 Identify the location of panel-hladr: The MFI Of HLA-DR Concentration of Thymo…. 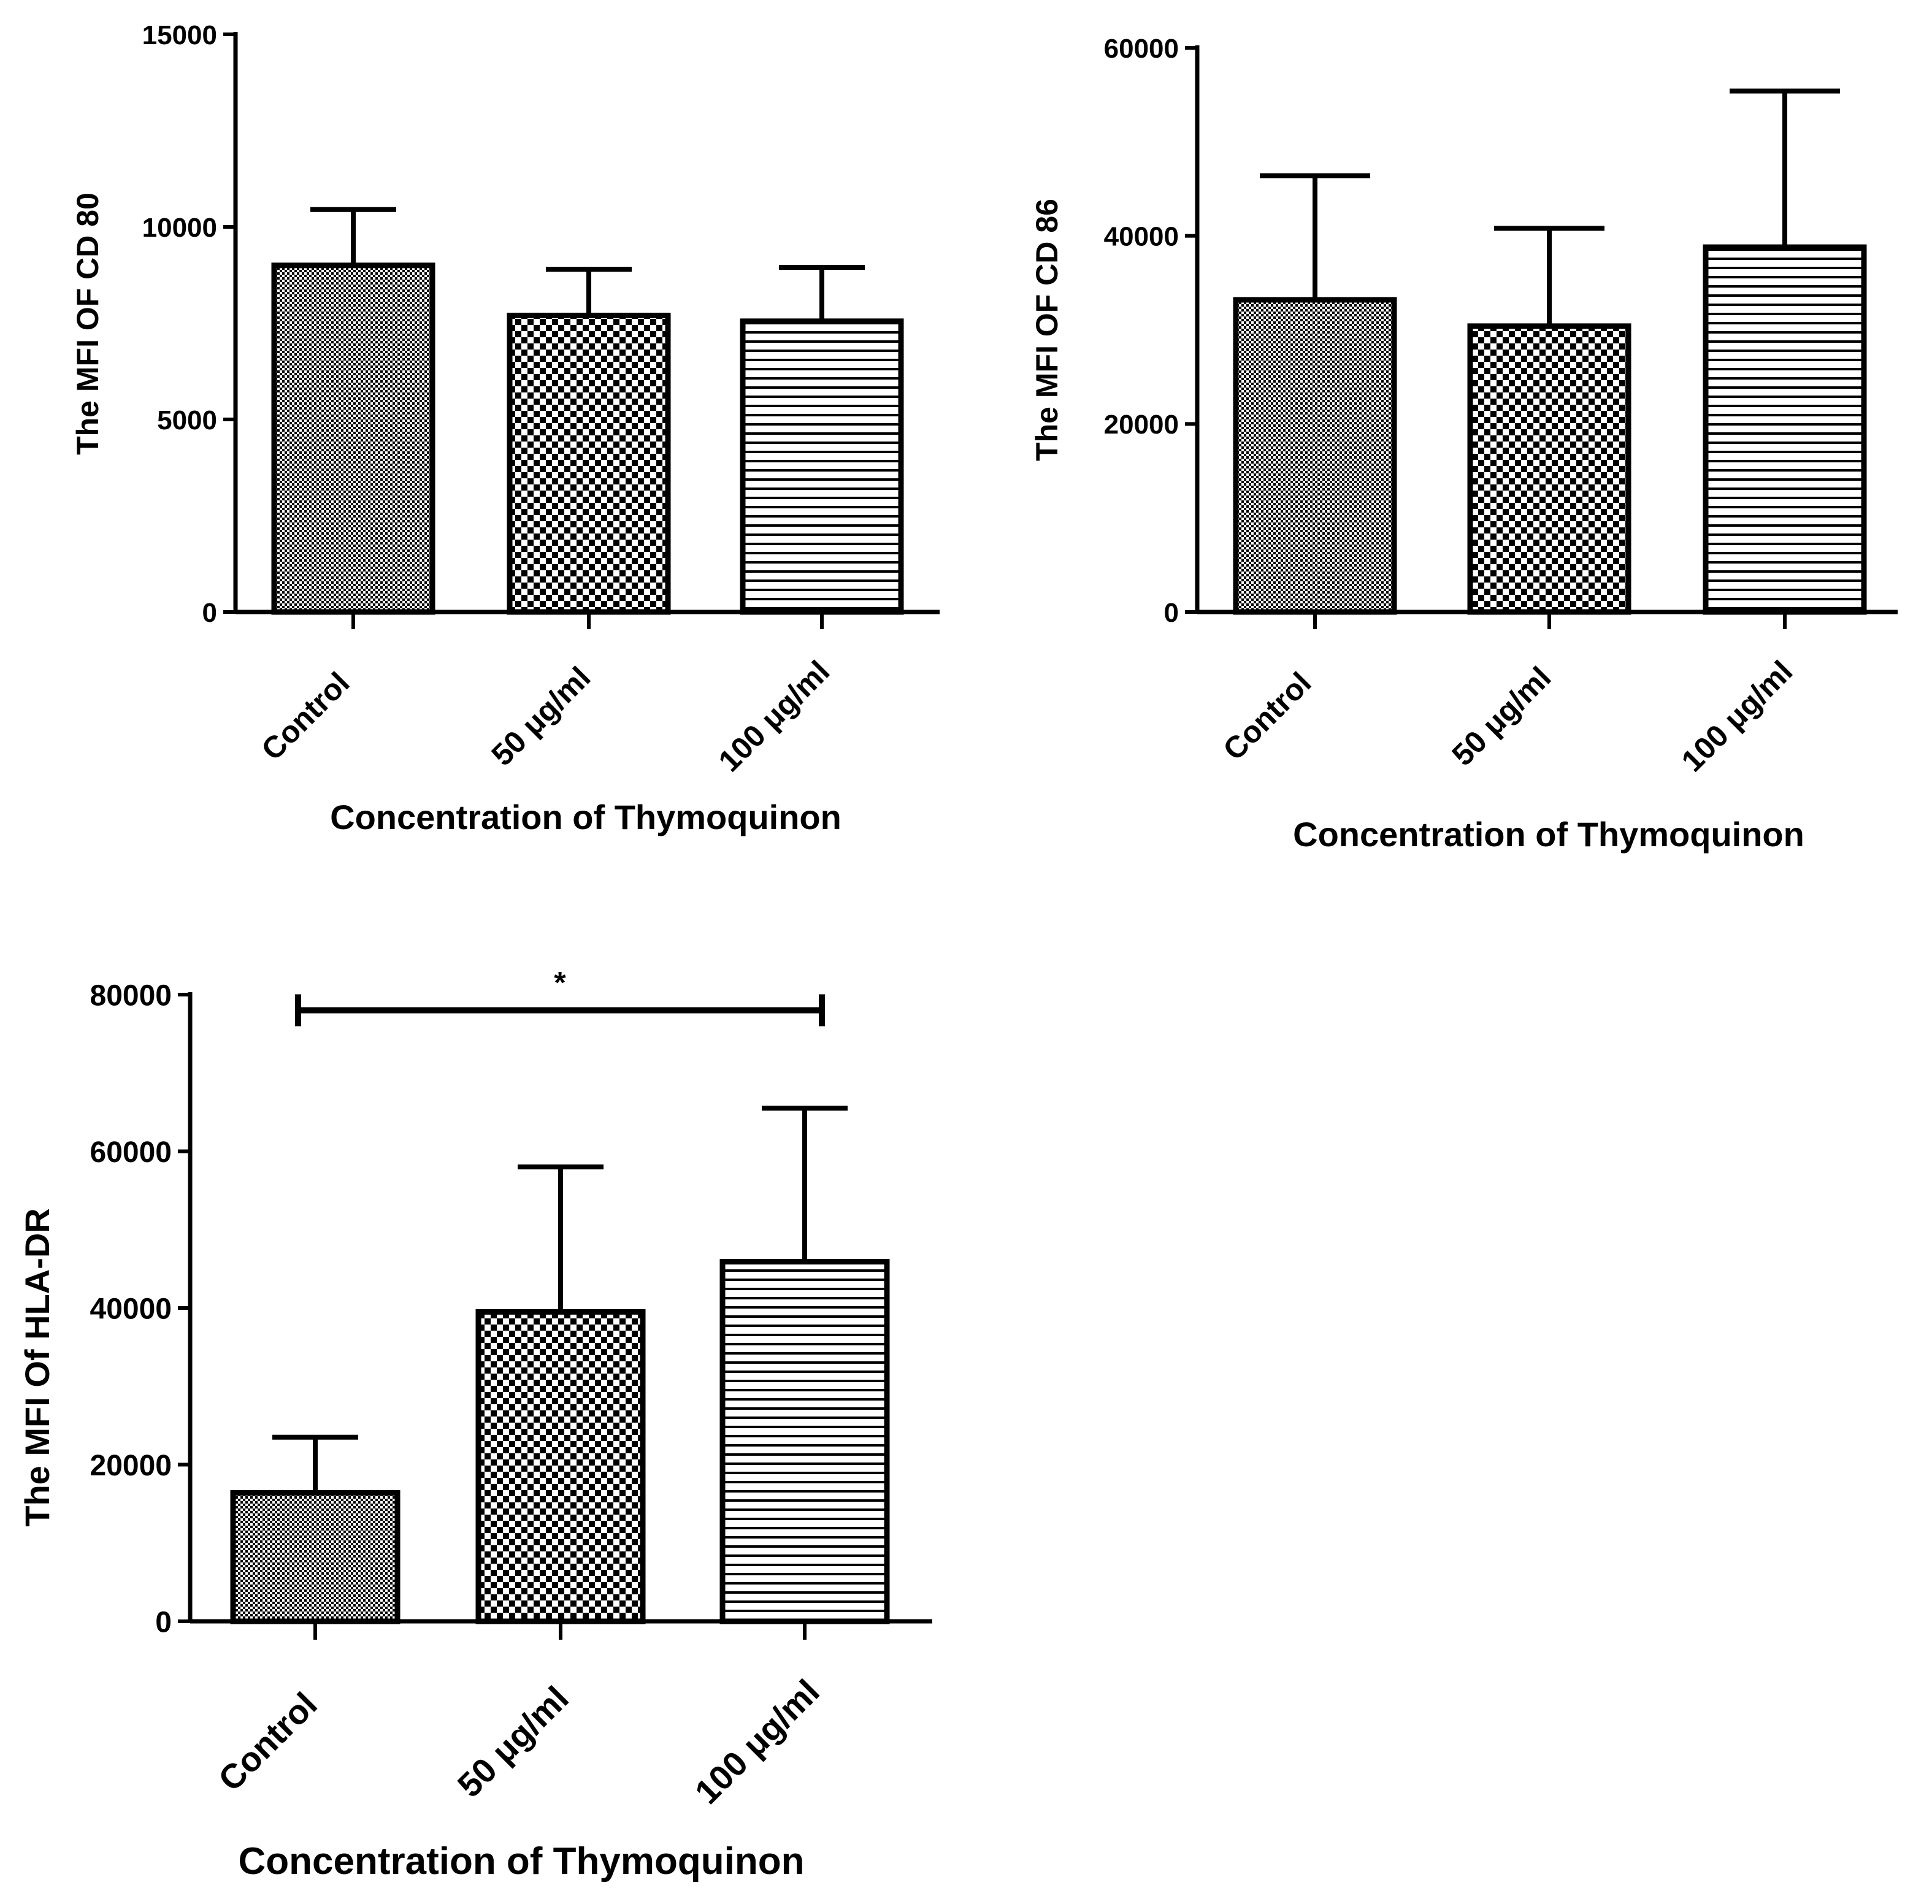
(411, 1545).